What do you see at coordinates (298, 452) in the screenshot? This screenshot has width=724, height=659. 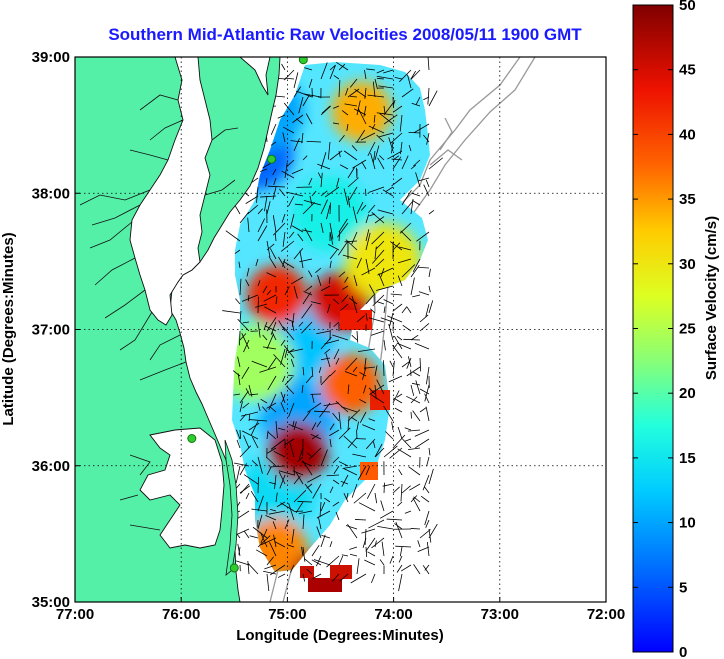 I see `velocity-cell` at bounding box center [298, 452].